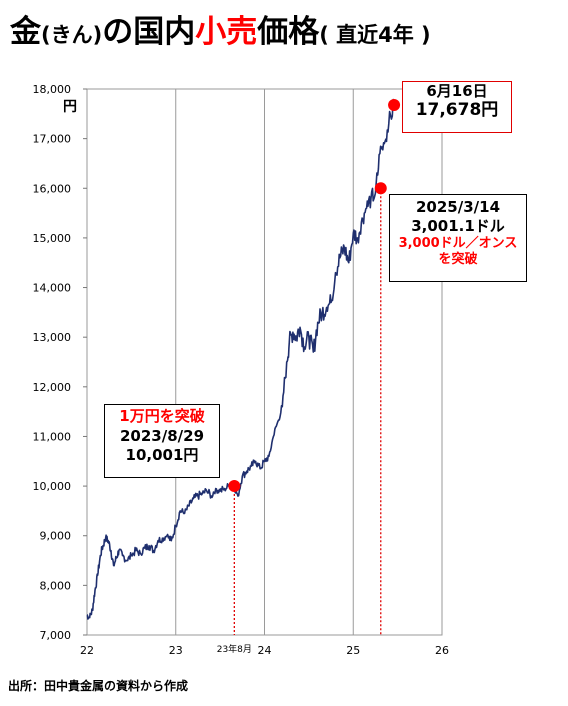  Describe the element at coordinates (149, 32) in the screenshot. I see `title-part: の国内` at that location.